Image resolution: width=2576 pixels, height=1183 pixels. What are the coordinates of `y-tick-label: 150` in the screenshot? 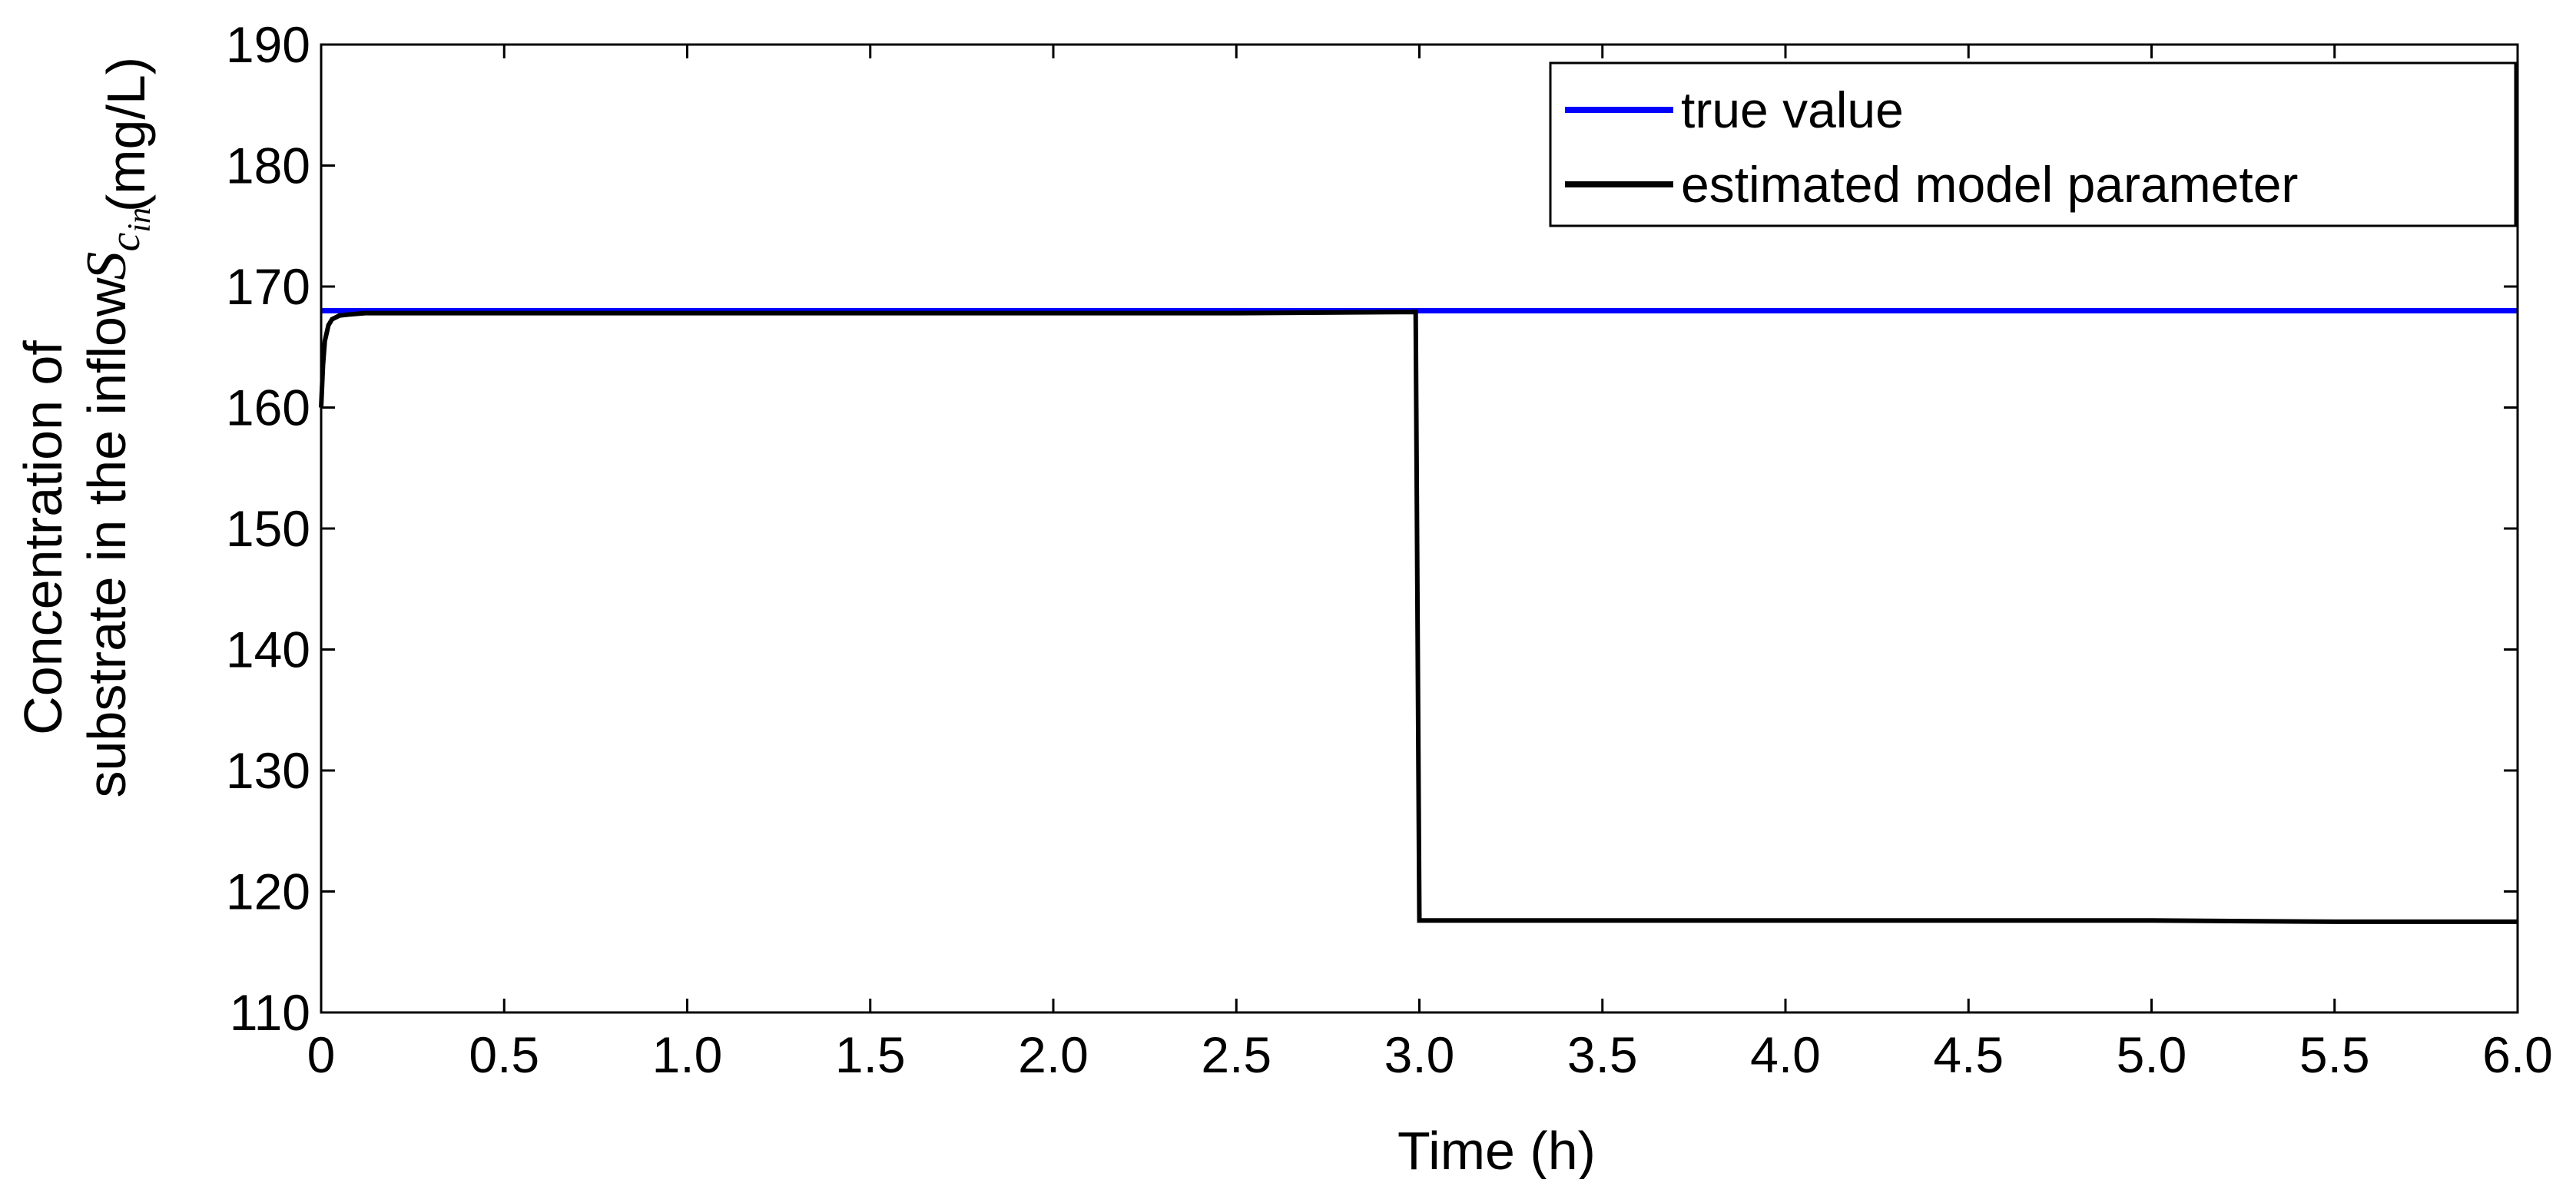 It's located at (268, 528).